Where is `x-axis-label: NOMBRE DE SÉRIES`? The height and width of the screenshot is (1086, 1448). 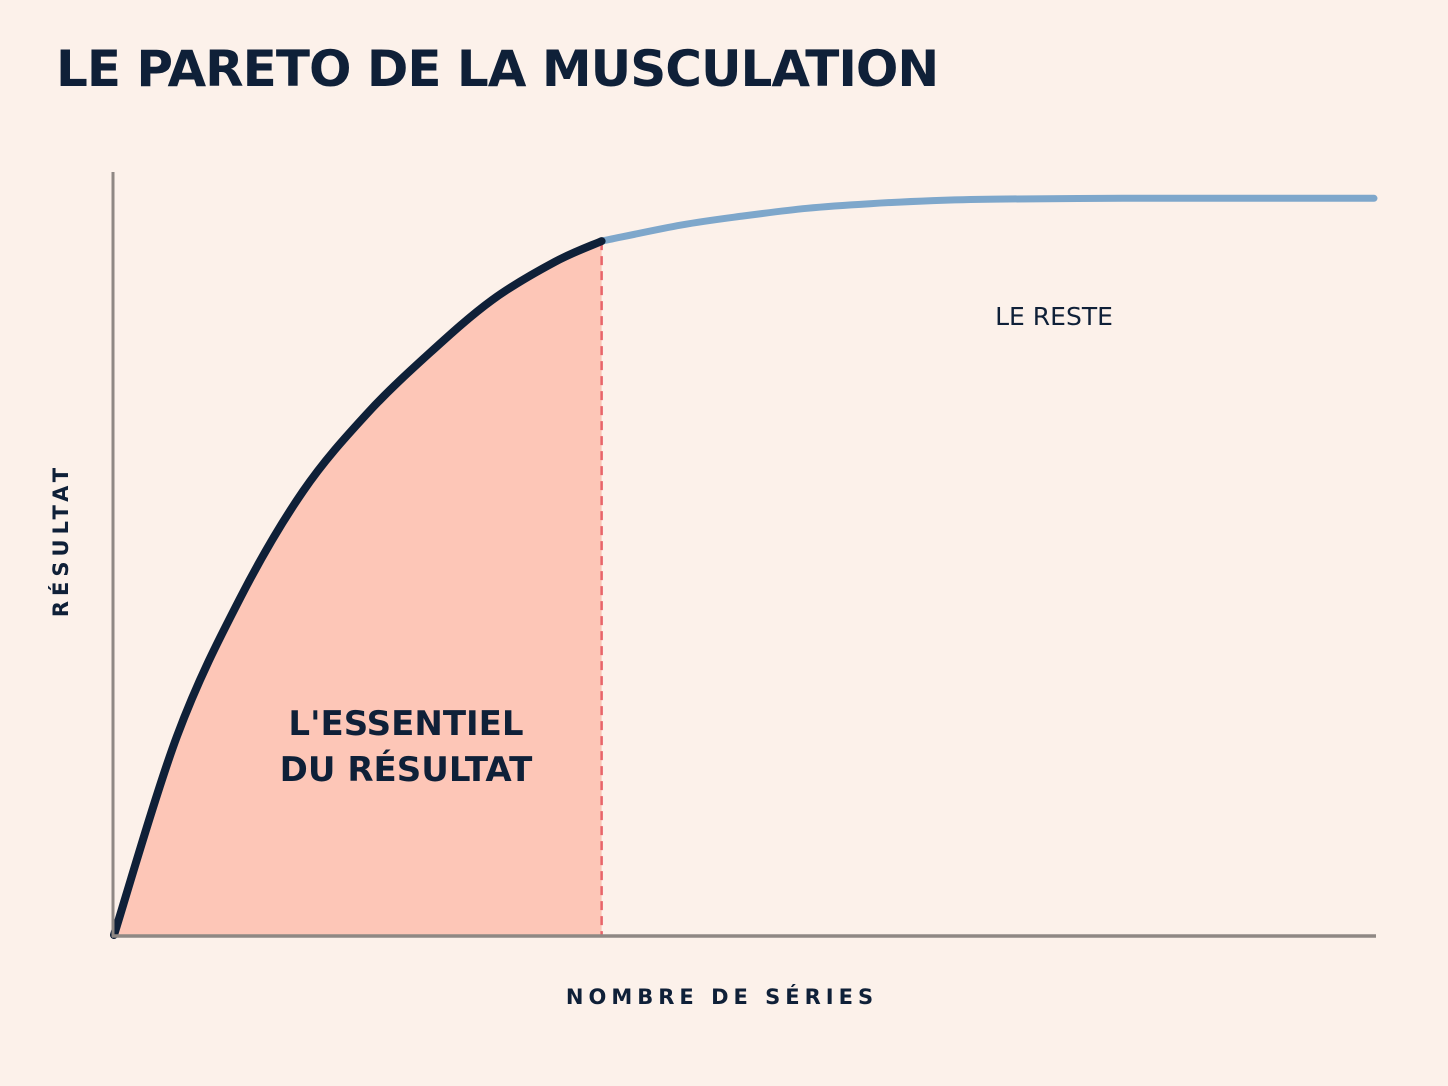
x-axis-label: NOMBRE DE SÉRIES is located at coordinates (722, 996).